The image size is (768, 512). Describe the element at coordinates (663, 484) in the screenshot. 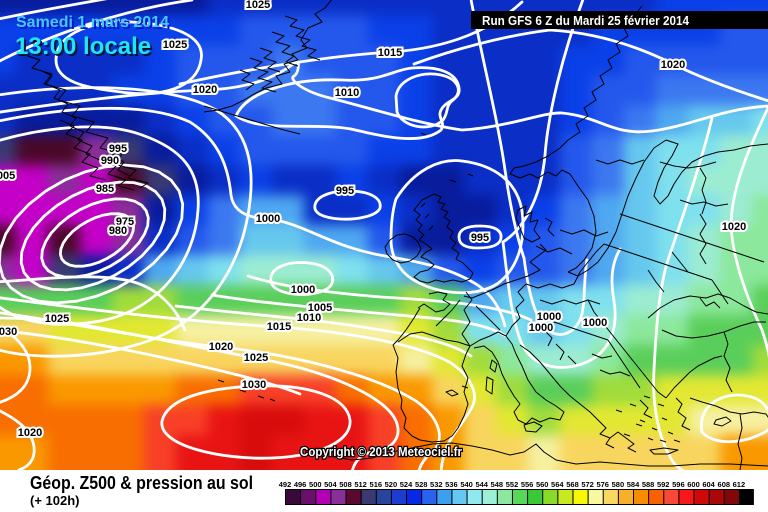

I see `svg-text: 592` at that location.